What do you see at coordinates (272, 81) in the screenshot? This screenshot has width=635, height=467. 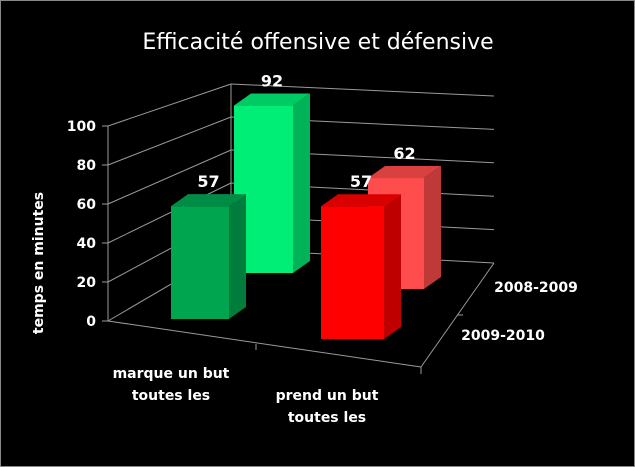 I see `data-label: 92` at bounding box center [272, 81].